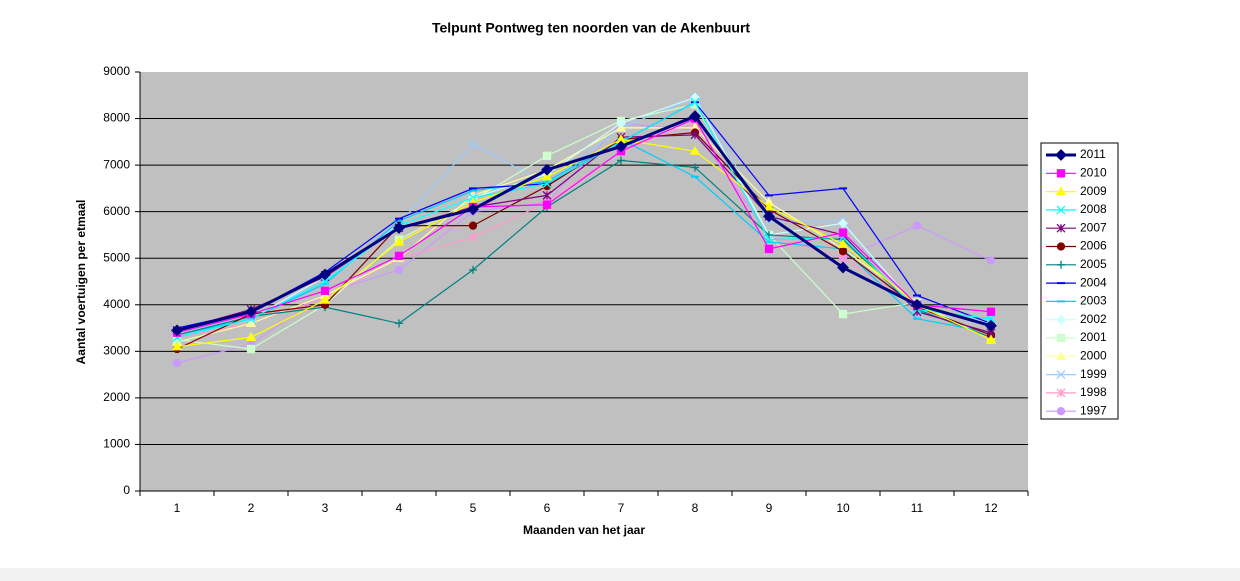 This screenshot has height=581, width=1240. What do you see at coordinates (1093, 191) in the screenshot?
I see `legend-label: 2009` at bounding box center [1093, 191].